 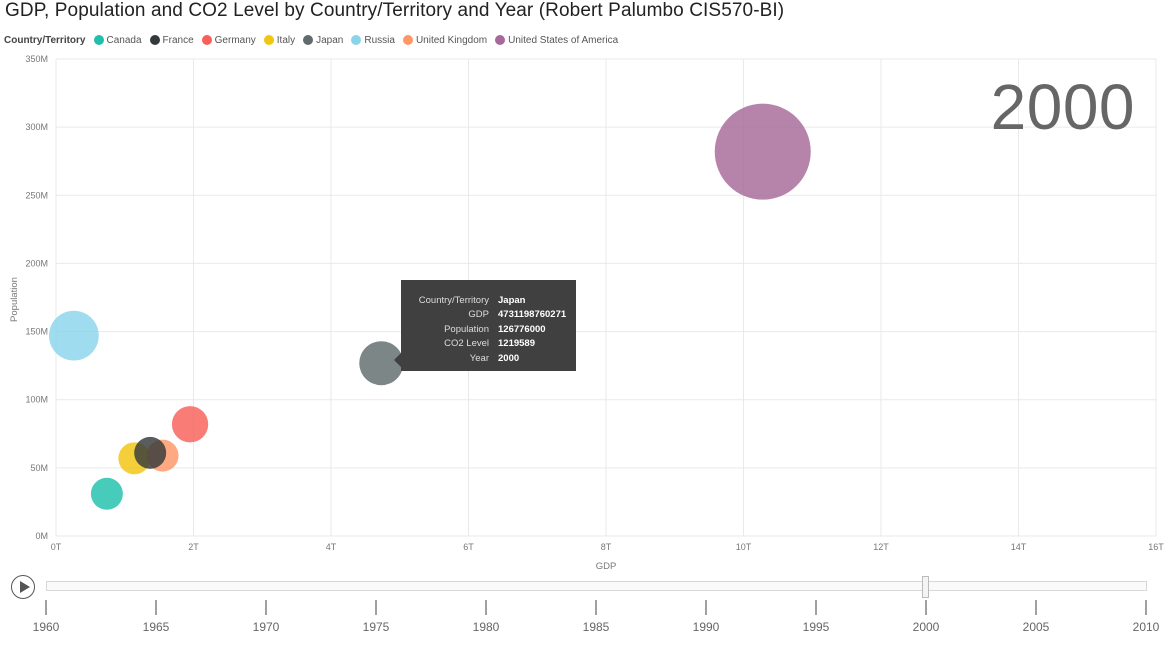 I want to click on play-axis-year-label: 2005, so click(x=1036, y=627).